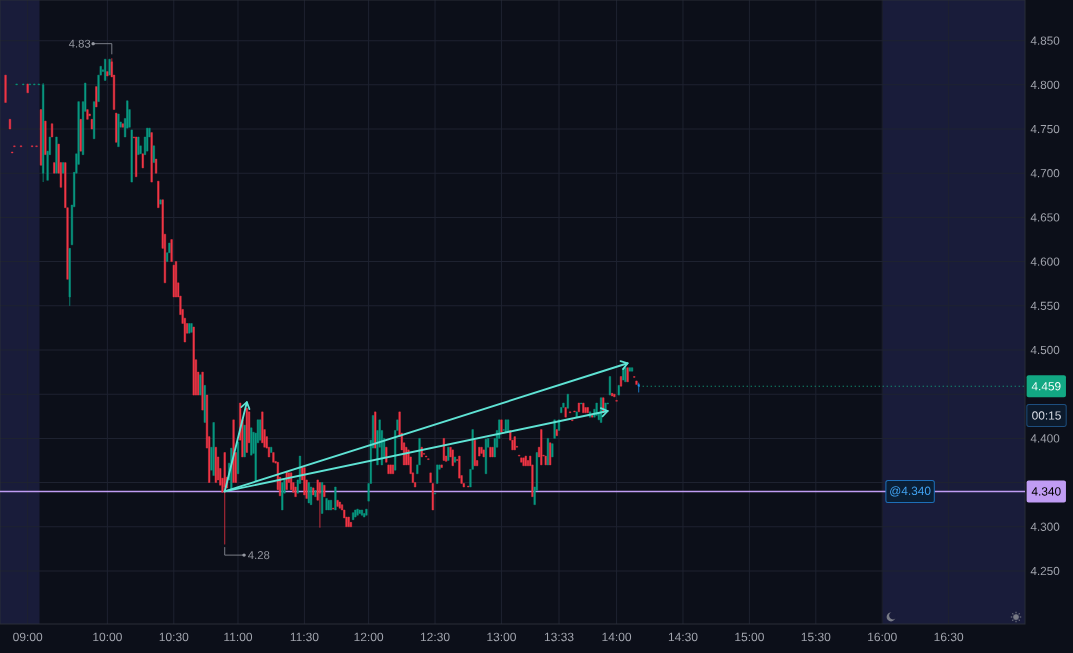  What do you see at coordinates (1045, 350) in the screenshot?
I see `y-tick-label: 4.500` at bounding box center [1045, 350].